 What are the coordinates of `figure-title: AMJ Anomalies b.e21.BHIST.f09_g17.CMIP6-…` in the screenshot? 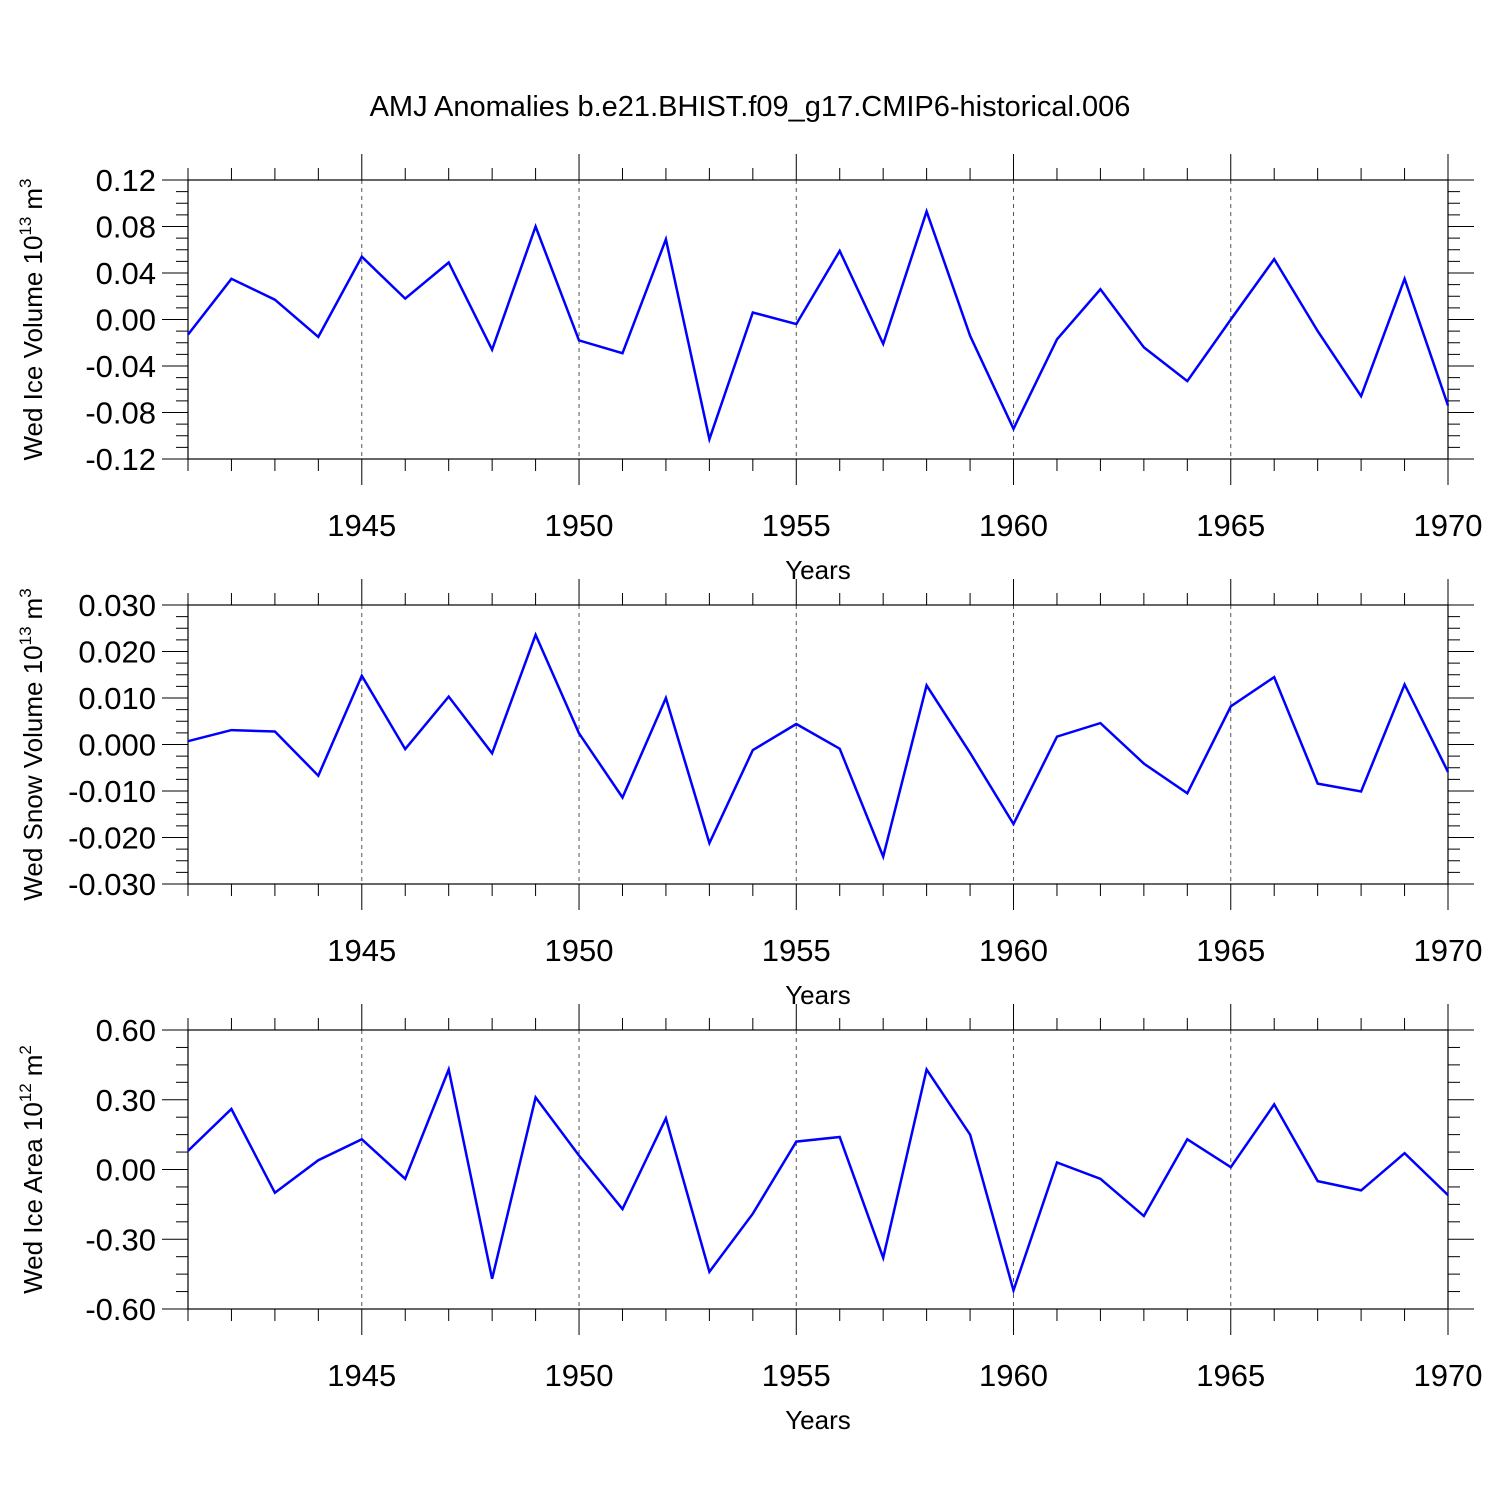 It's located at (750, 107).